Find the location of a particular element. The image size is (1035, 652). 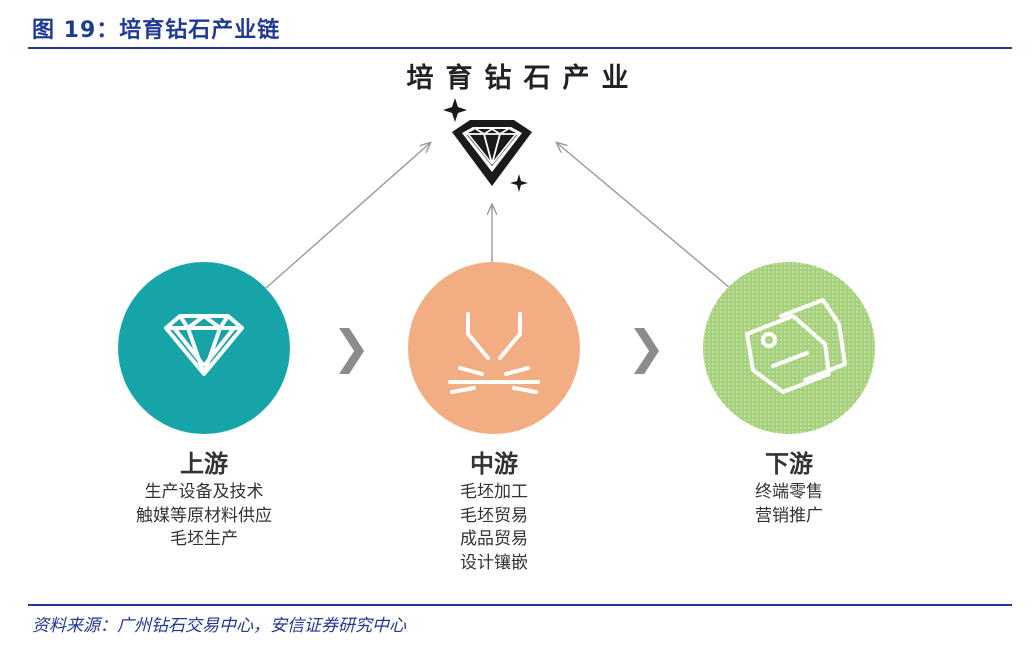

list-item: 设计镶嵌 is located at coordinates (494, 562).